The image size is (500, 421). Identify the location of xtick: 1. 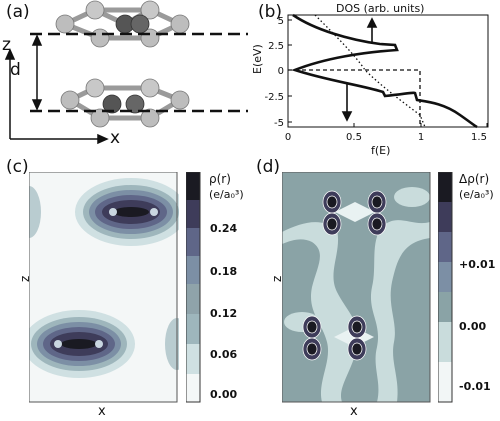
(421, 137).